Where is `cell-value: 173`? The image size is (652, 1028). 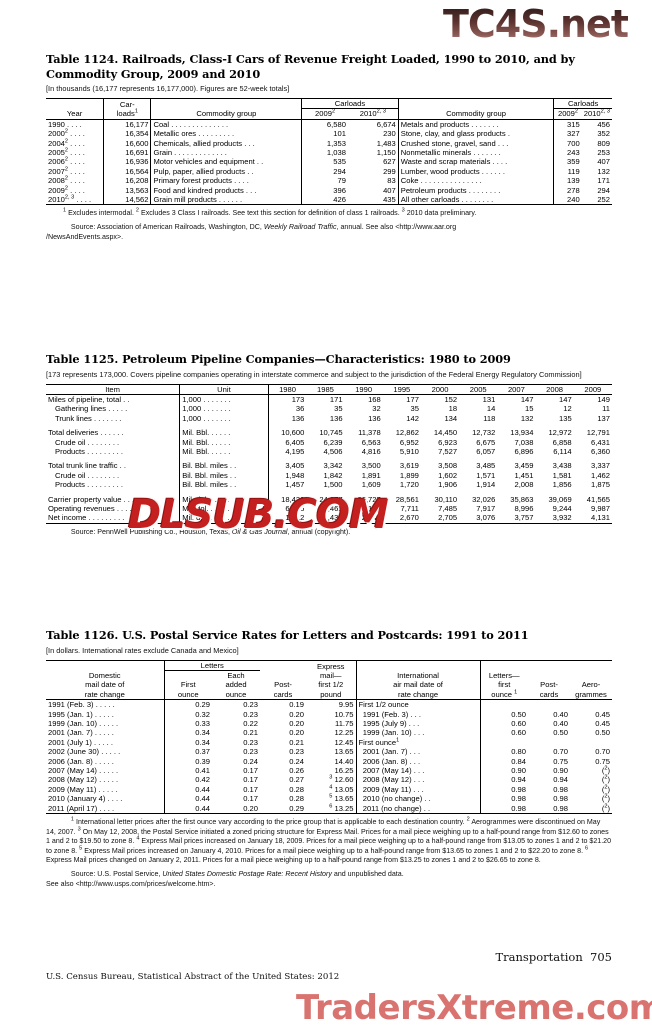 cell-value: 173 is located at coordinates (298, 399).